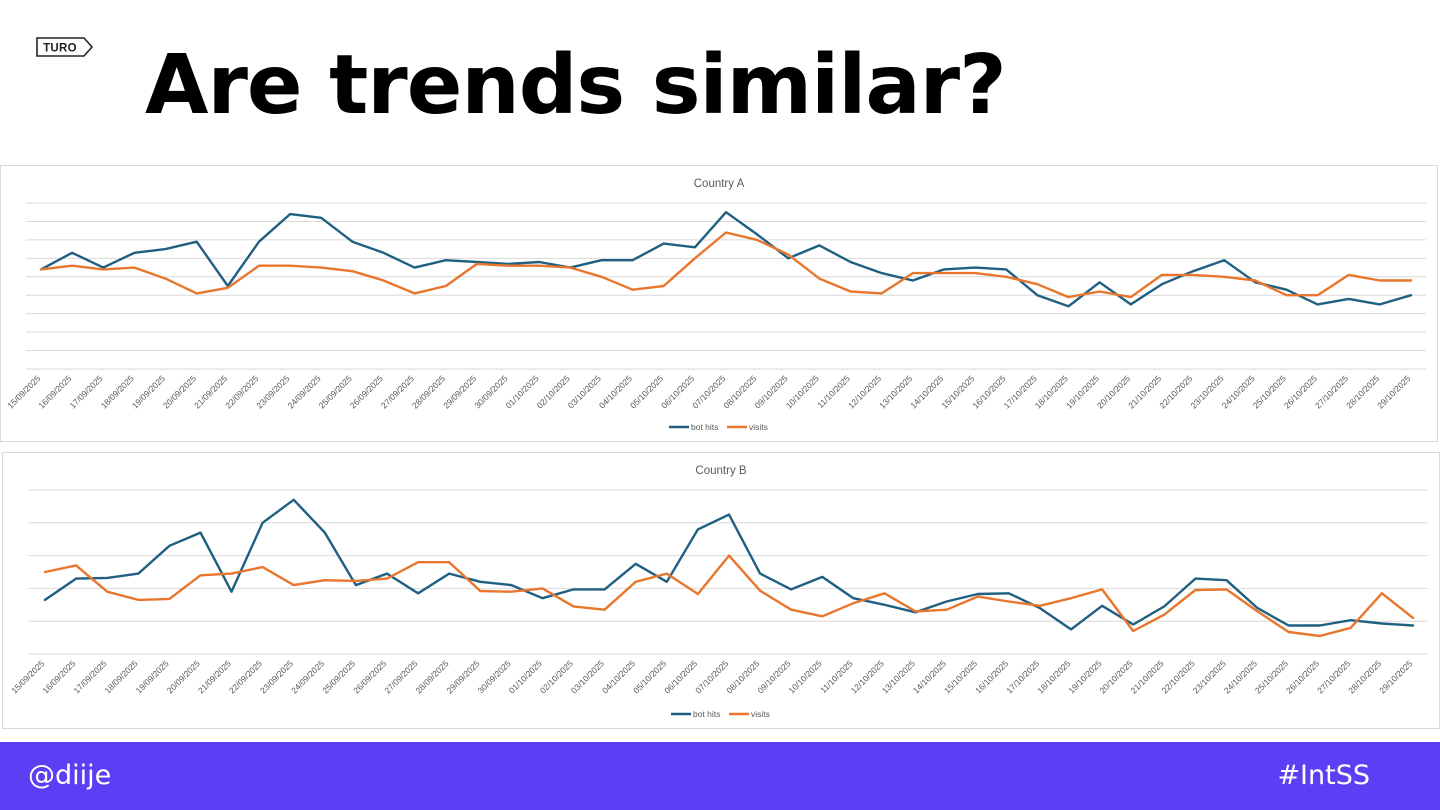  Describe the element at coordinates (720, 471) in the screenshot. I see `chart-title: Country B` at that location.